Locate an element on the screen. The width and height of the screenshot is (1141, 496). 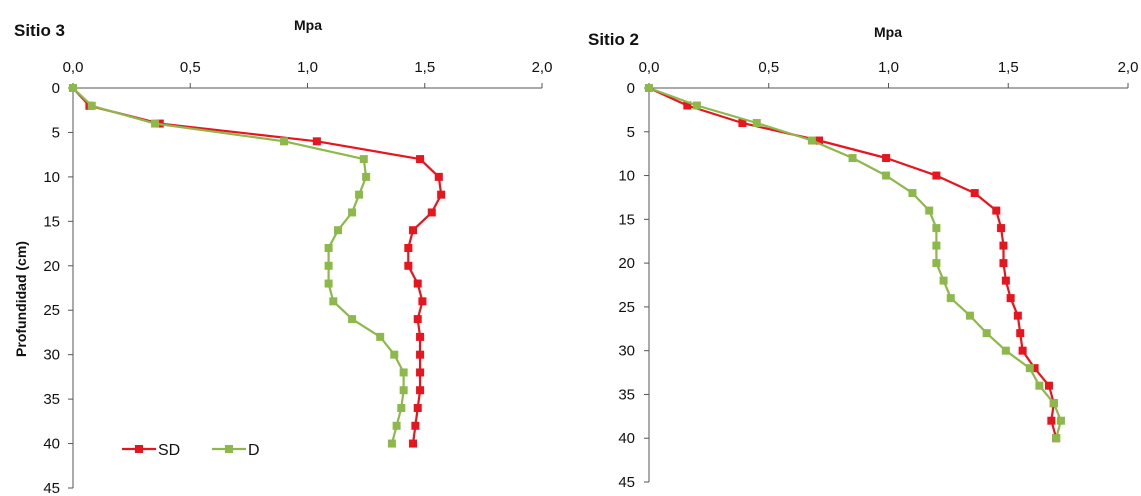
y-tick-label: 25 is located at coordinates (51, 310).